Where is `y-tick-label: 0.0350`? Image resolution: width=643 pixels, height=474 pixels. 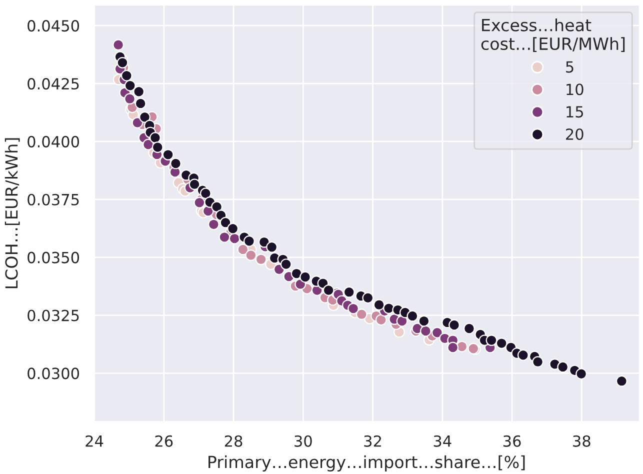
y-tick-label: 0.0350 is located at coordinates (54, 258).